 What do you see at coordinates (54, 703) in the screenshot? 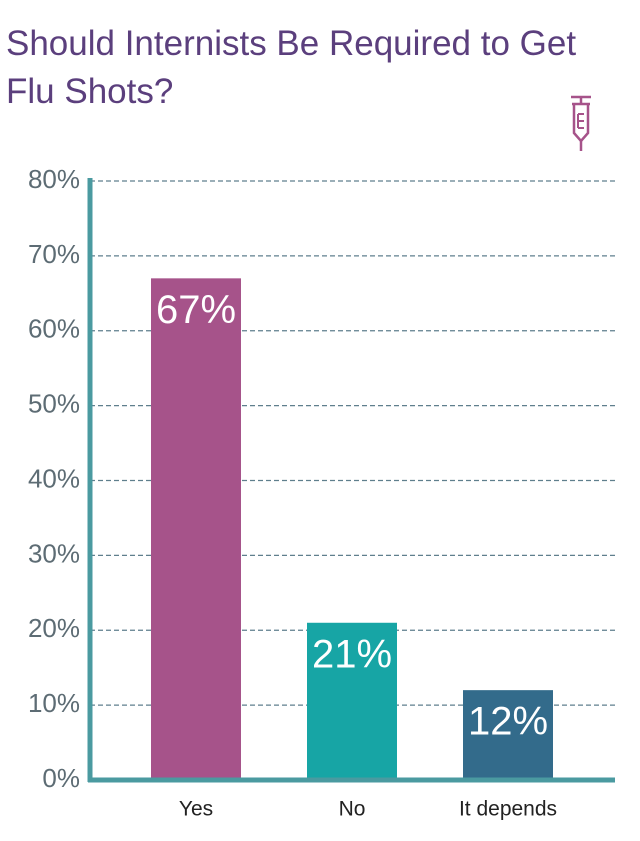
I see `y-tick-label: 10%` at bounding box center [54, 703].